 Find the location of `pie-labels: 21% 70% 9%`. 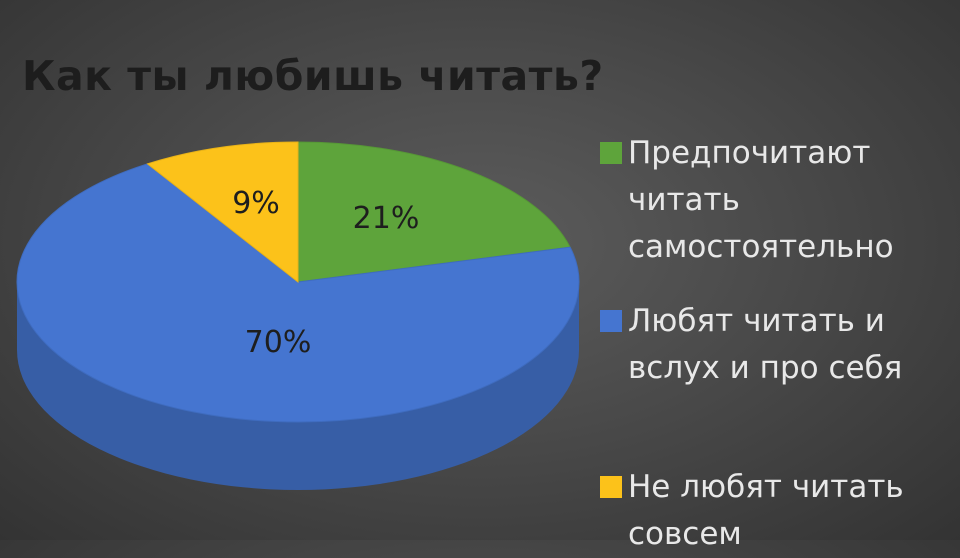

pie-labels: 21% 70% 9% is located at coordinates (325, 273).